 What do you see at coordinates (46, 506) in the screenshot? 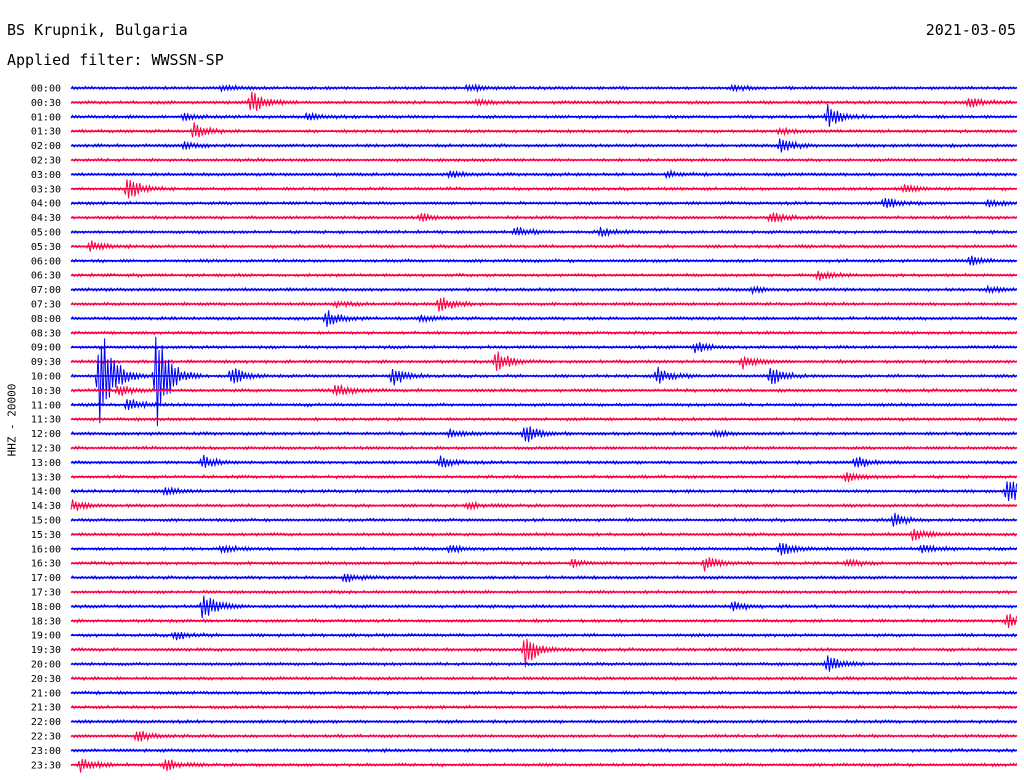
I see `time-tick-label: 14:30` at bounding box center [46, 506].